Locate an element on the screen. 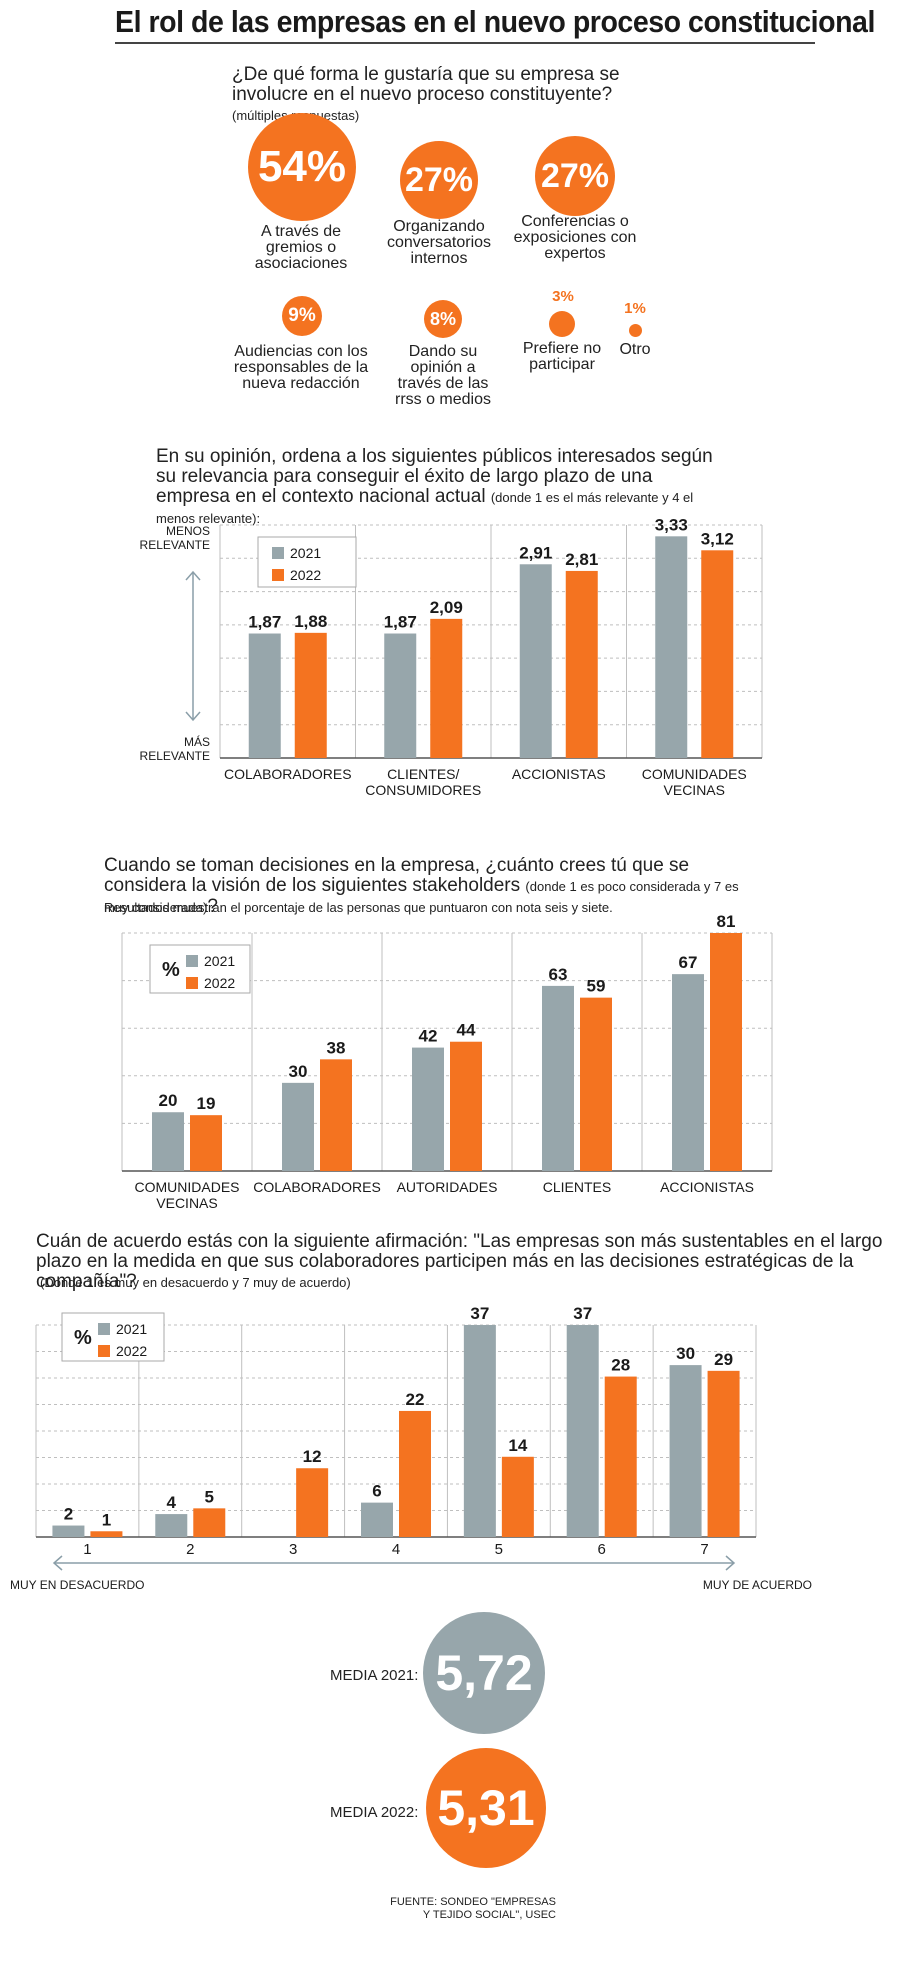 The width and height of the screenshot is (900, 1983). data-label: 42 is located at coordinates (428, 1036).